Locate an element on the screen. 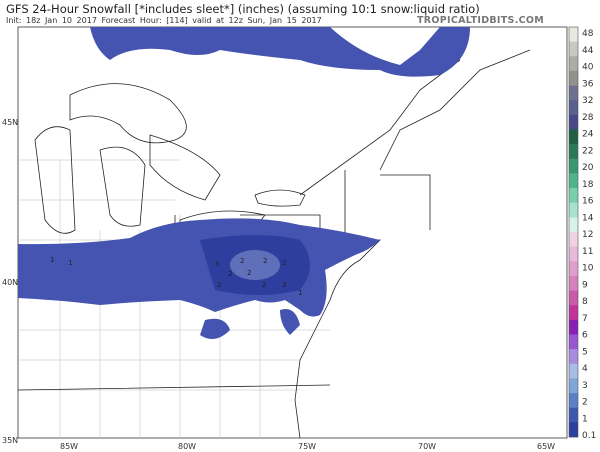 This screenshot has height=452, width=600. colorbar-label: 0.1 is located at coordinates (589, 436).